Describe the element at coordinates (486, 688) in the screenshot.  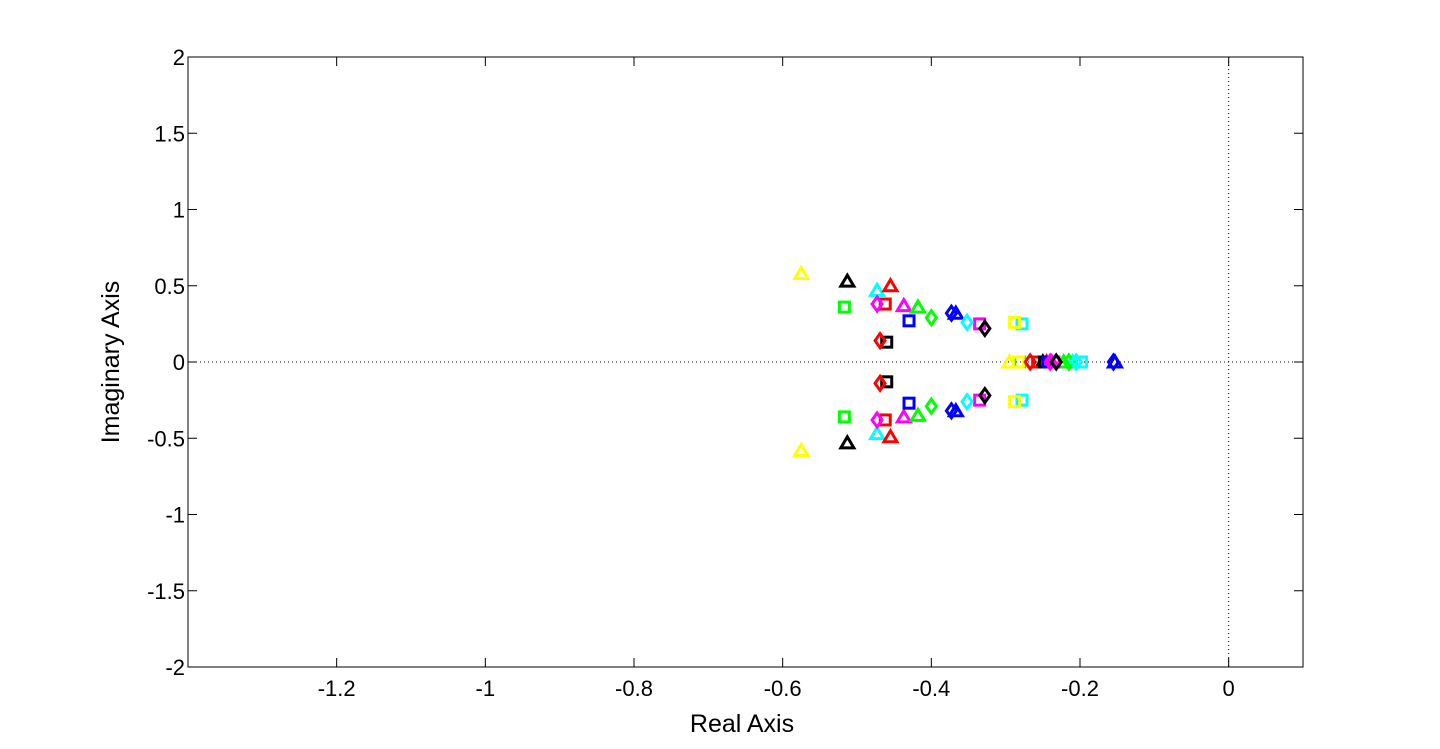
I see `x-tick-label: -1` at that location.